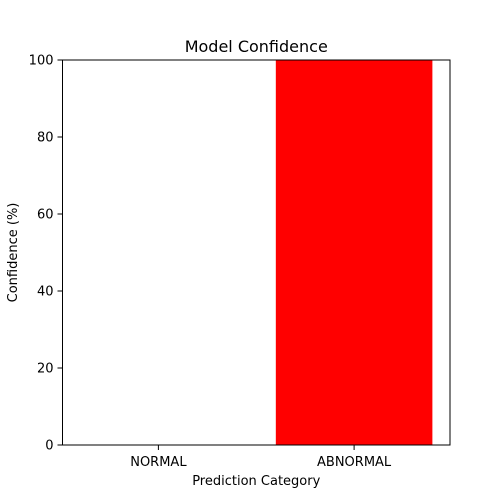 The width and height of the screenshot is (500, 500). I want to click on y-tick-label: 100, so click(41, 61).